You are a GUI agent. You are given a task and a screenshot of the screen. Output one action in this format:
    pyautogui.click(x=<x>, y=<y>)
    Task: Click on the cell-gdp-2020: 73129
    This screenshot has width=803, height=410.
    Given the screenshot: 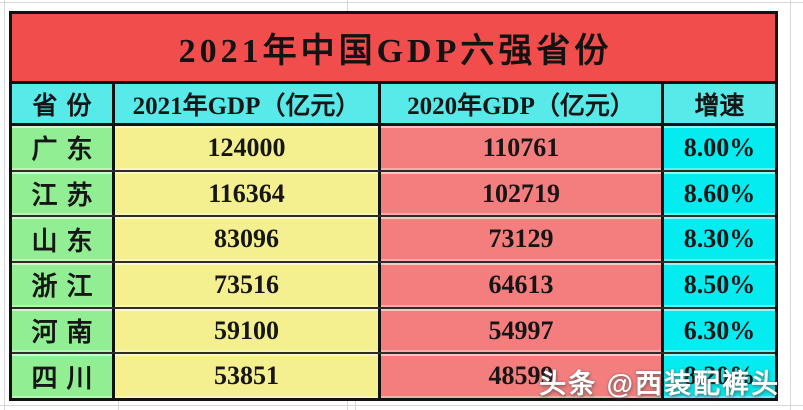 What is the action you would take?
    pyautogui.click(x=522, y=239)
    